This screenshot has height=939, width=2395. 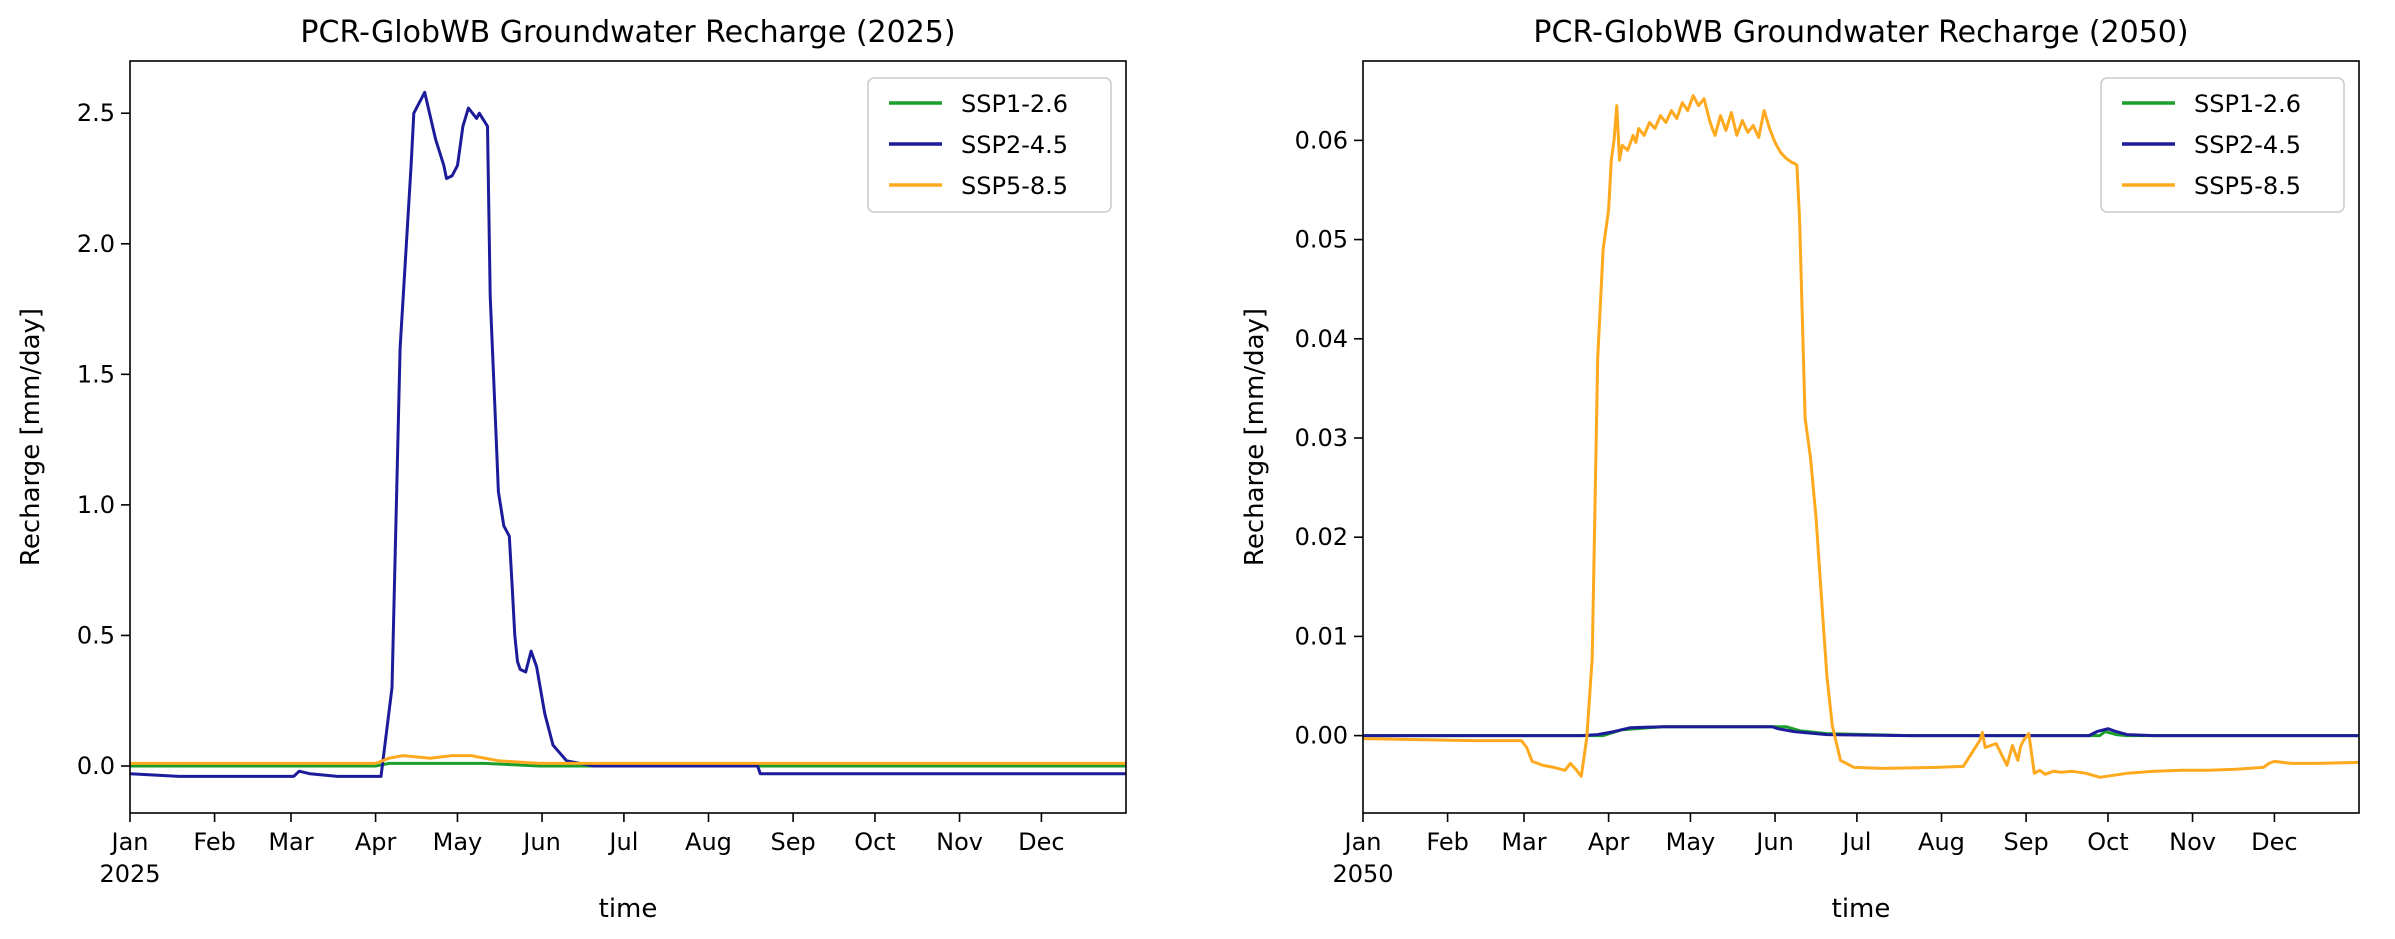 I want to click on chart1-xlabel: time, so click(x=628, y=909).